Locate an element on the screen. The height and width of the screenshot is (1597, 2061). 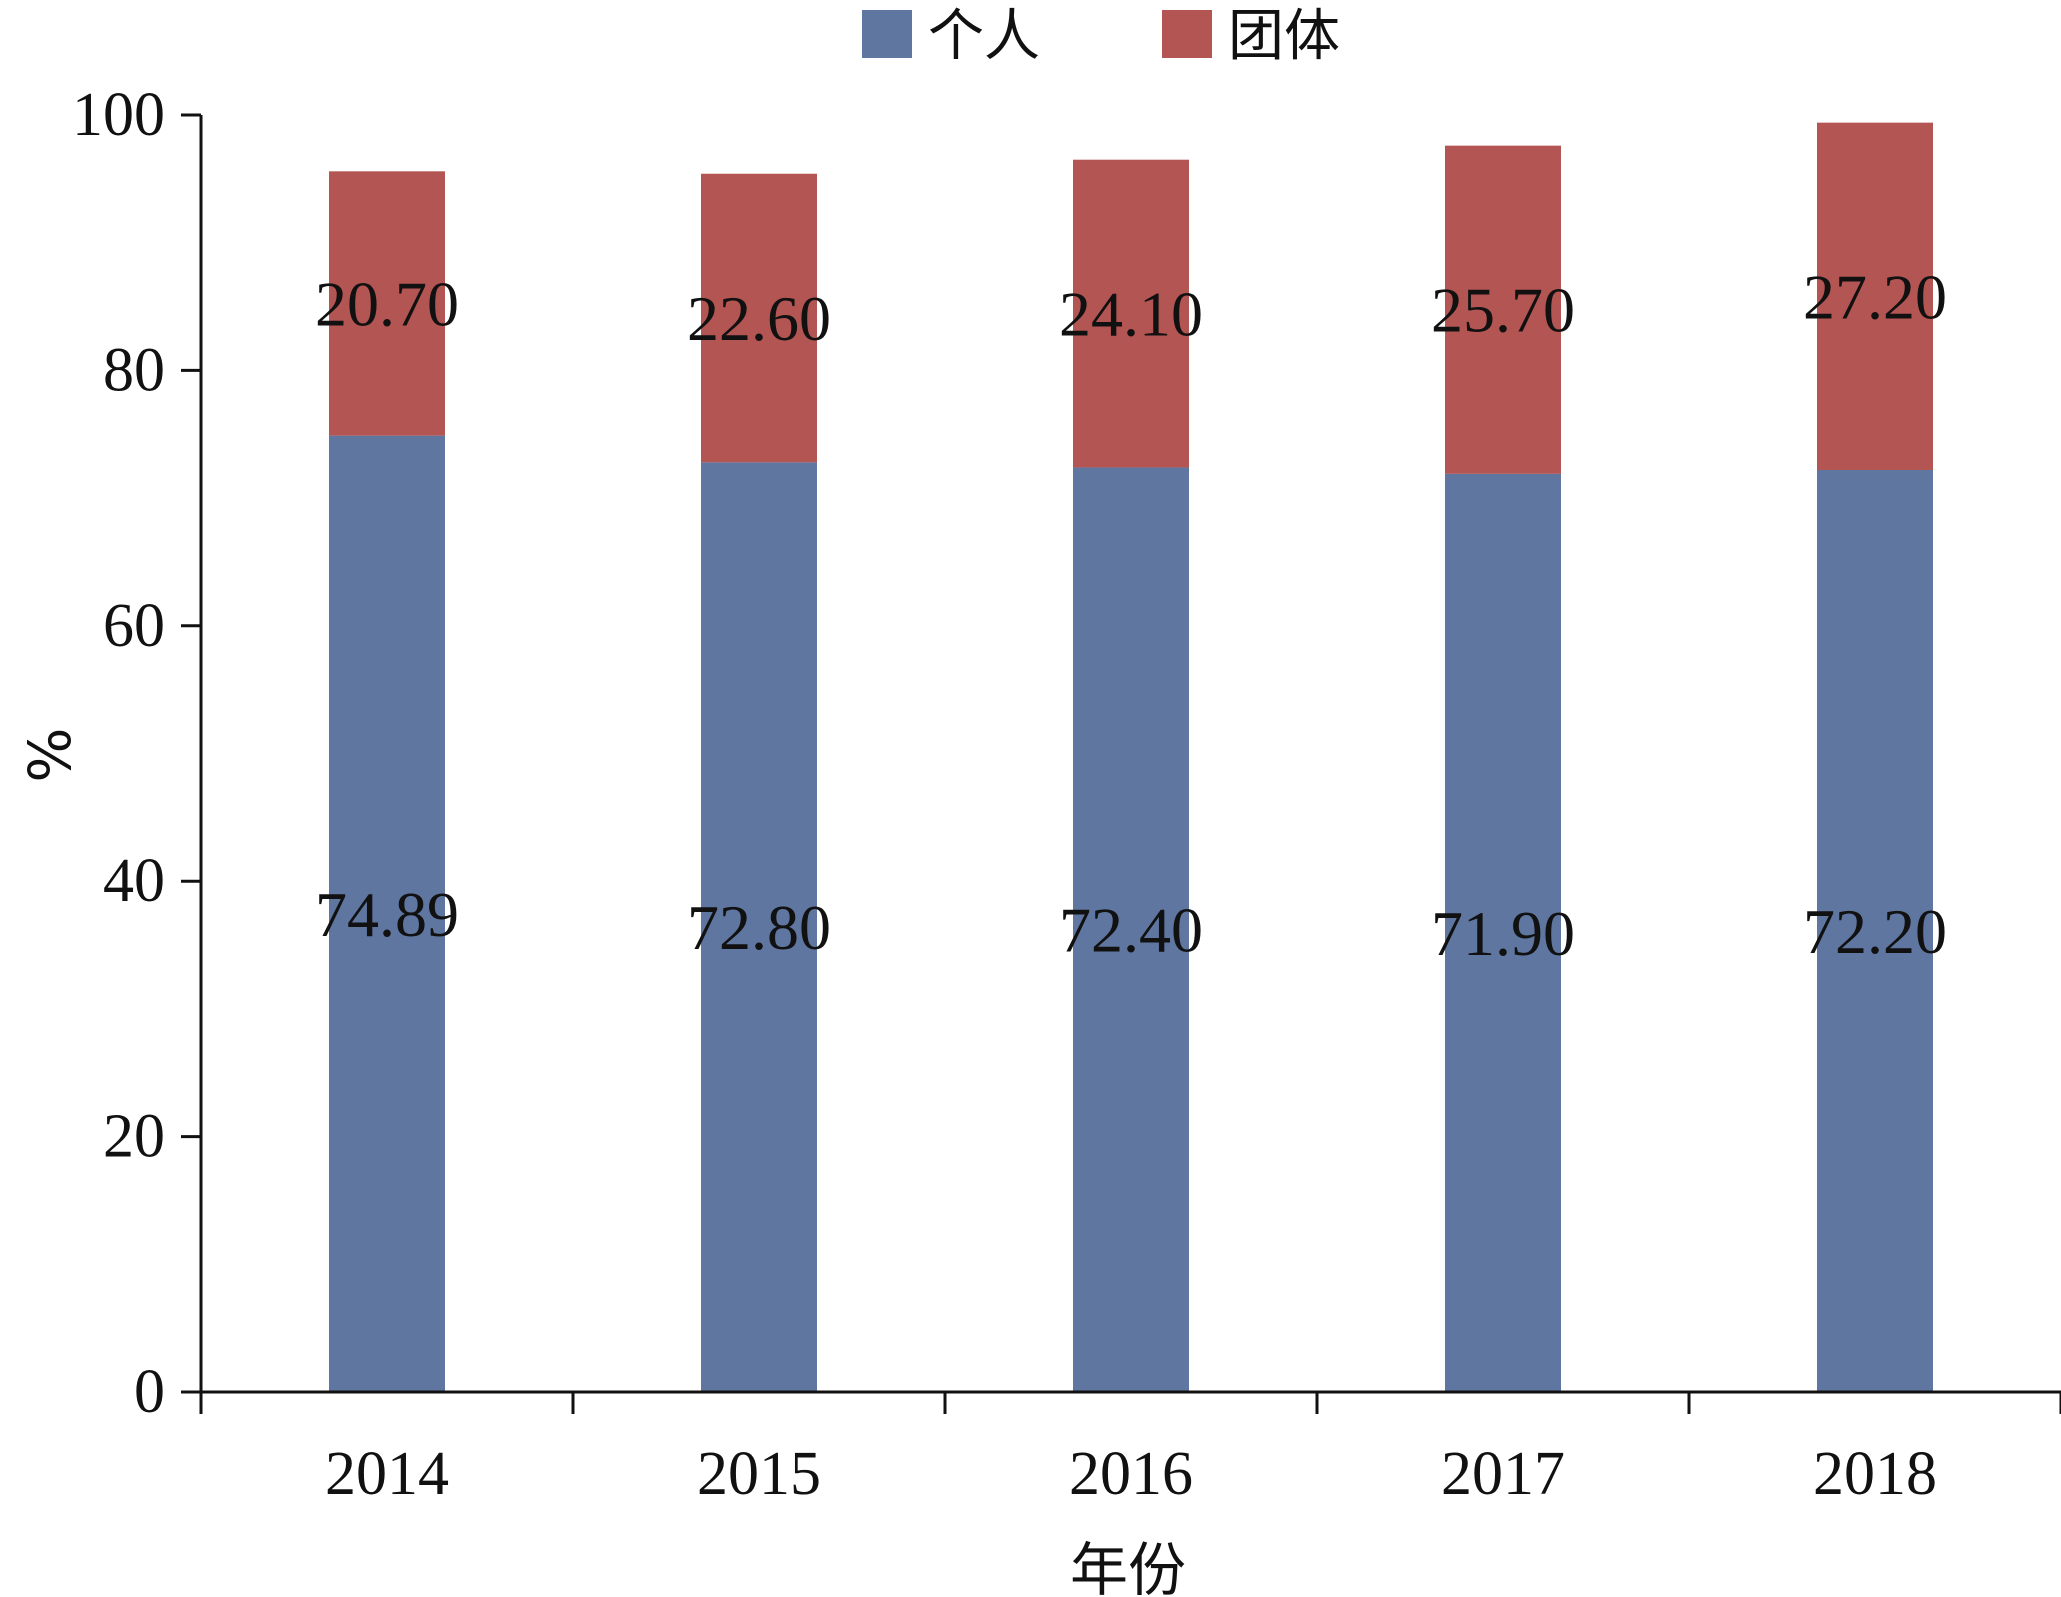
x-tick-label-2018: 2018 is located at coordinates (1875, 1474).